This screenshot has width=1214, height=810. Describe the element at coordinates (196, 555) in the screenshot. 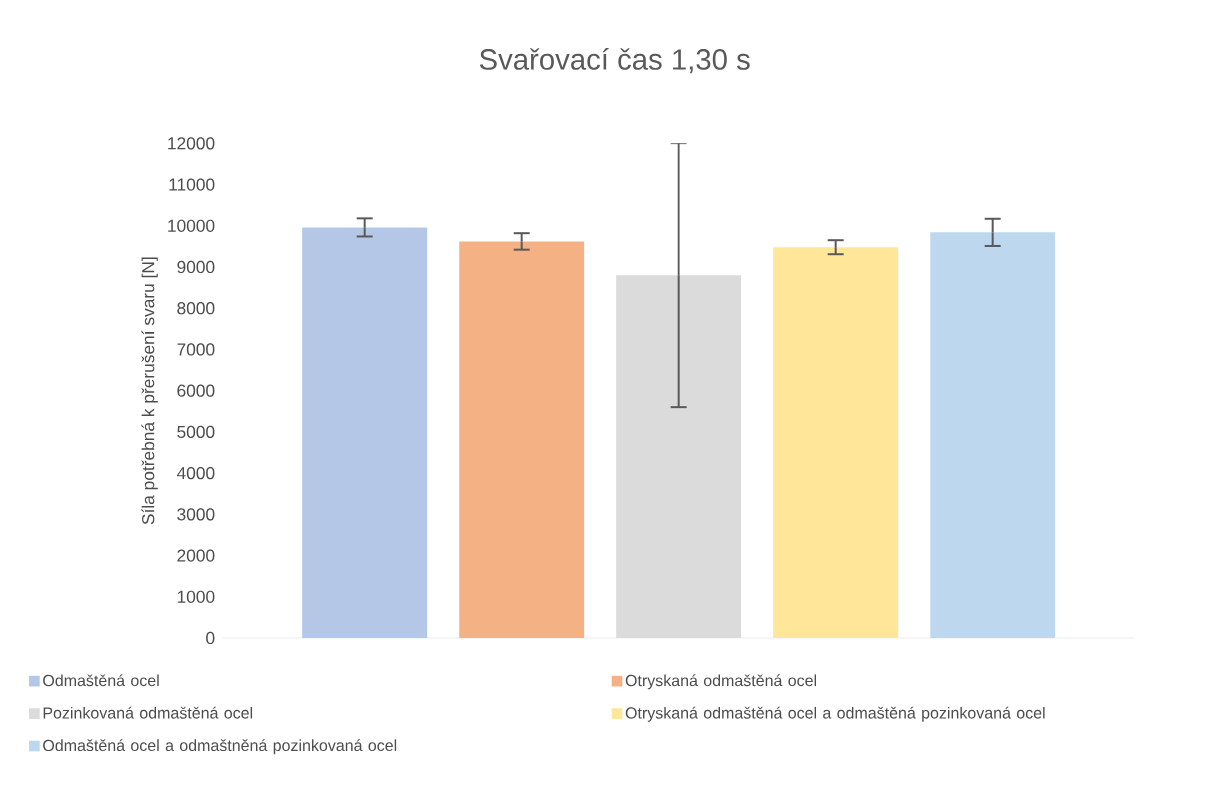

I see `y-tick-label: 2000` at that location.